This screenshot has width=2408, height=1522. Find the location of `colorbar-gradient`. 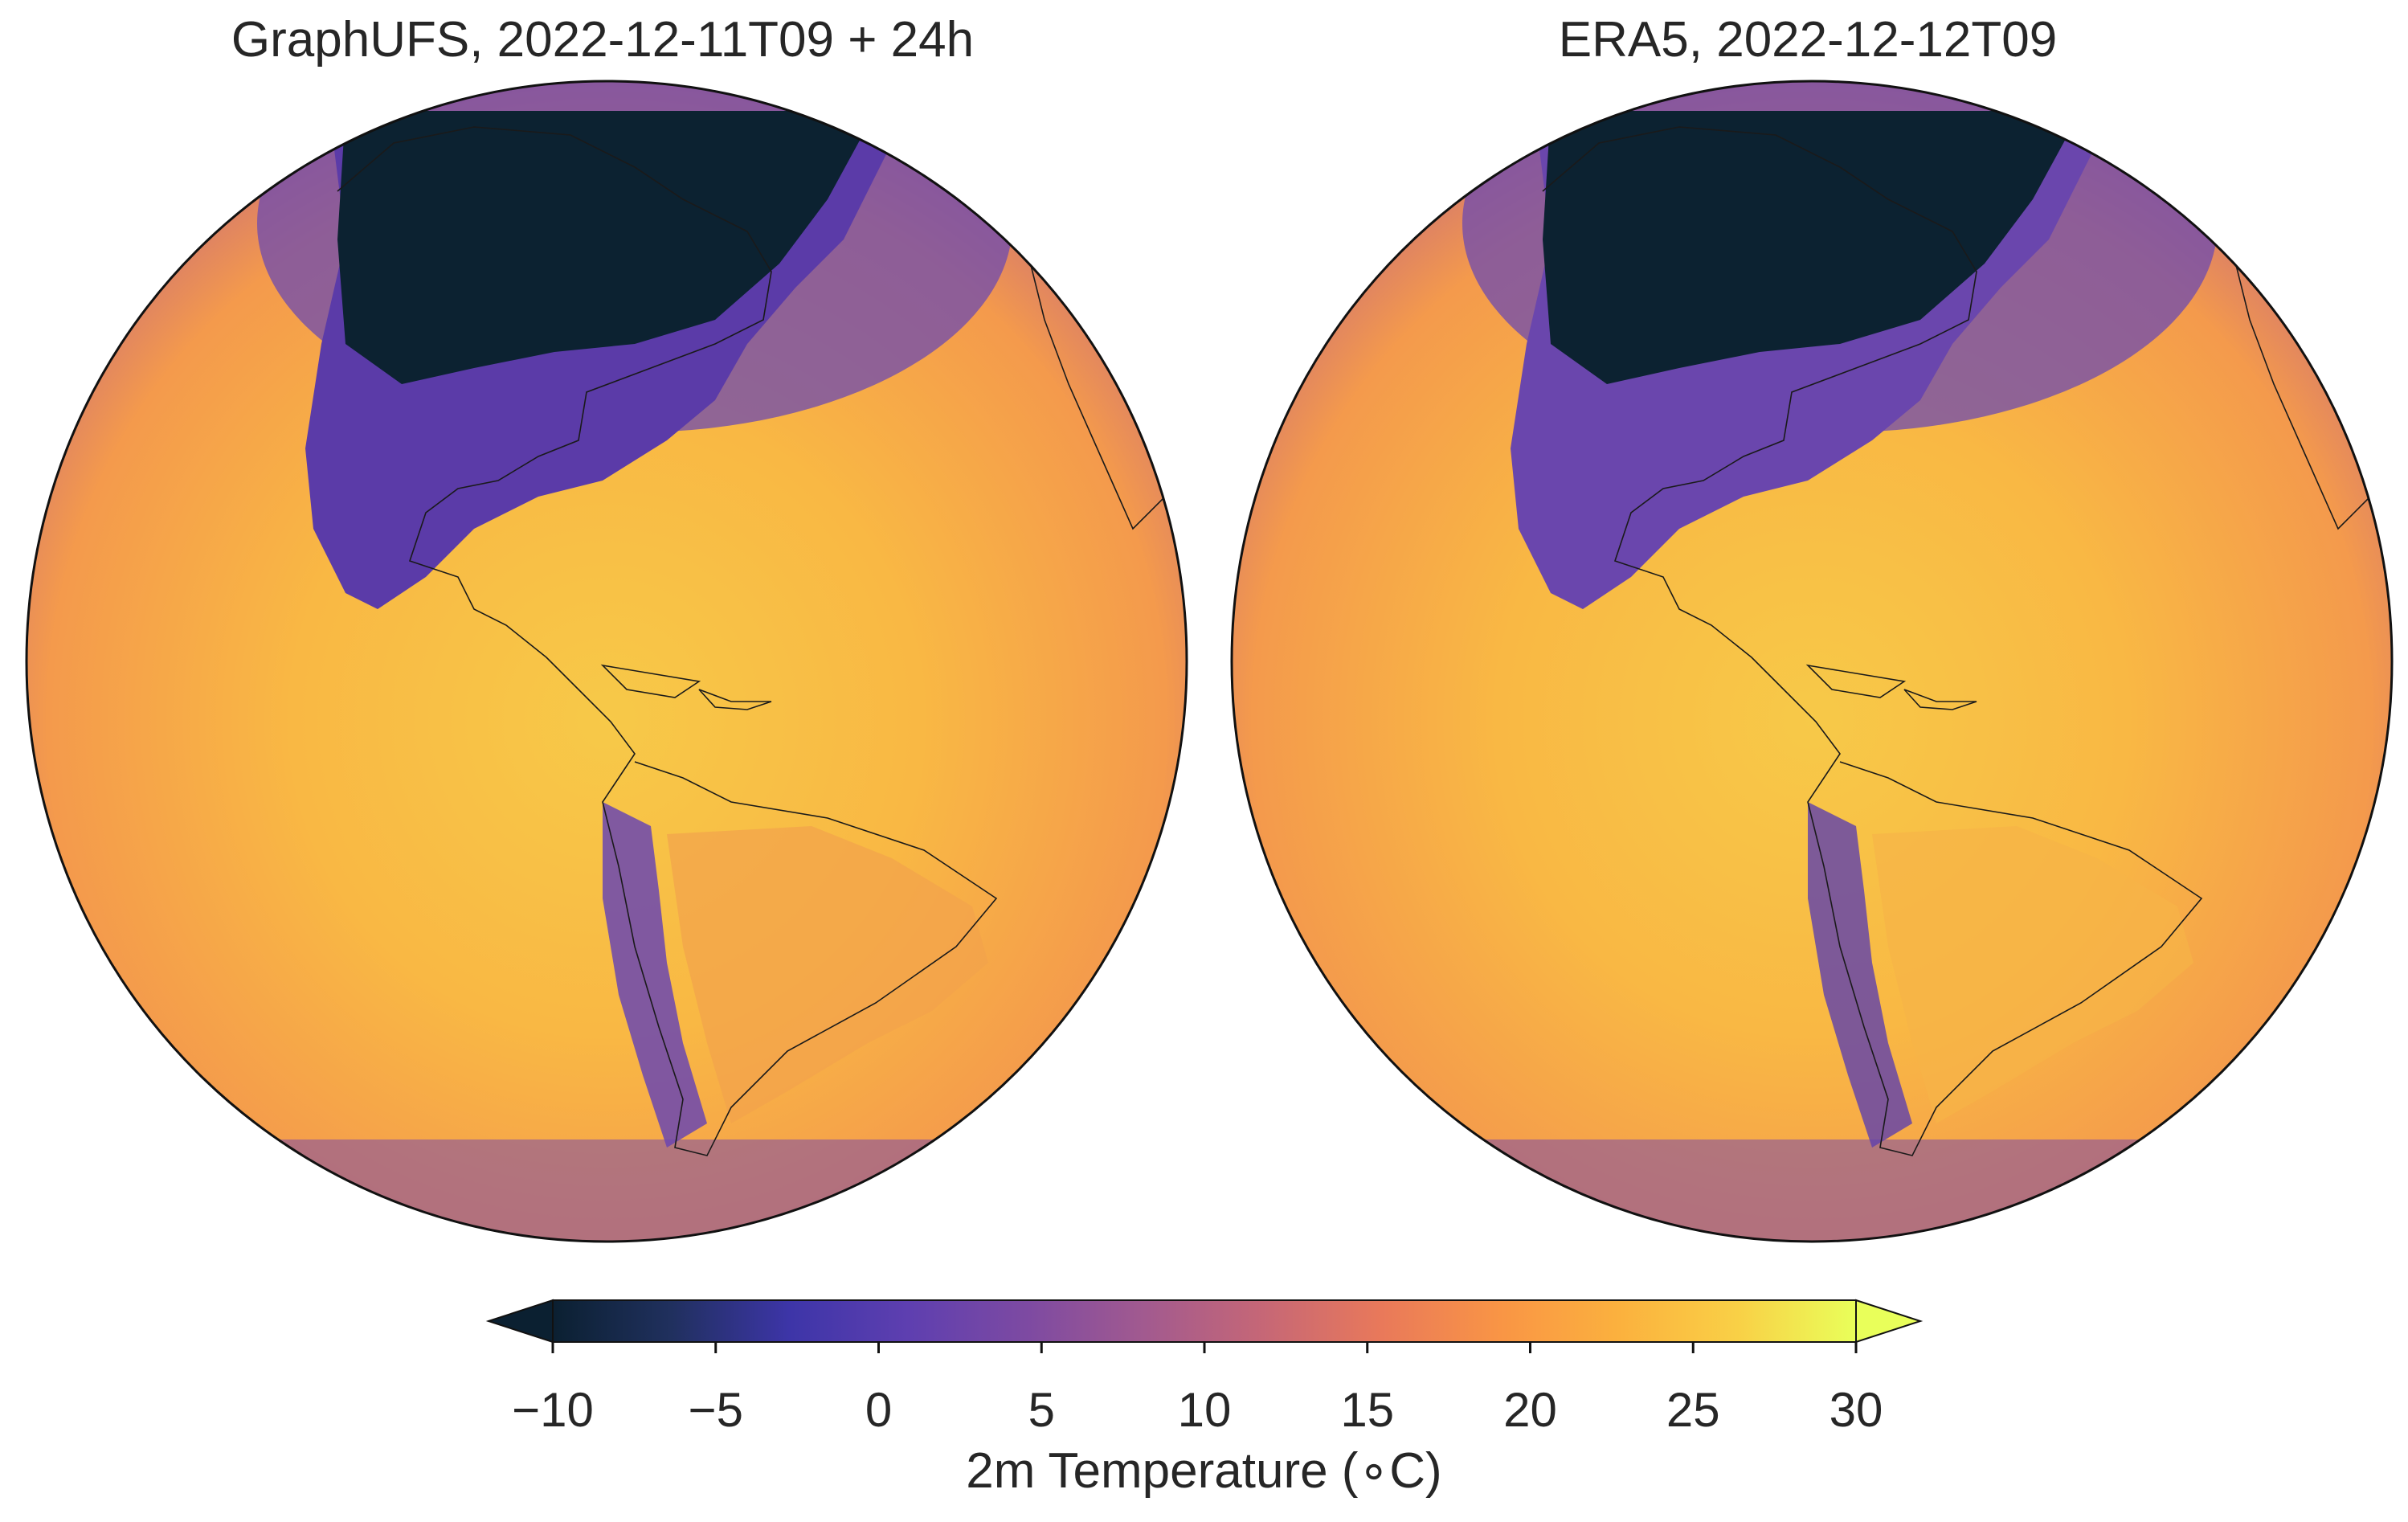

colorbar-gradient is located at coordinates (1204, 1321).